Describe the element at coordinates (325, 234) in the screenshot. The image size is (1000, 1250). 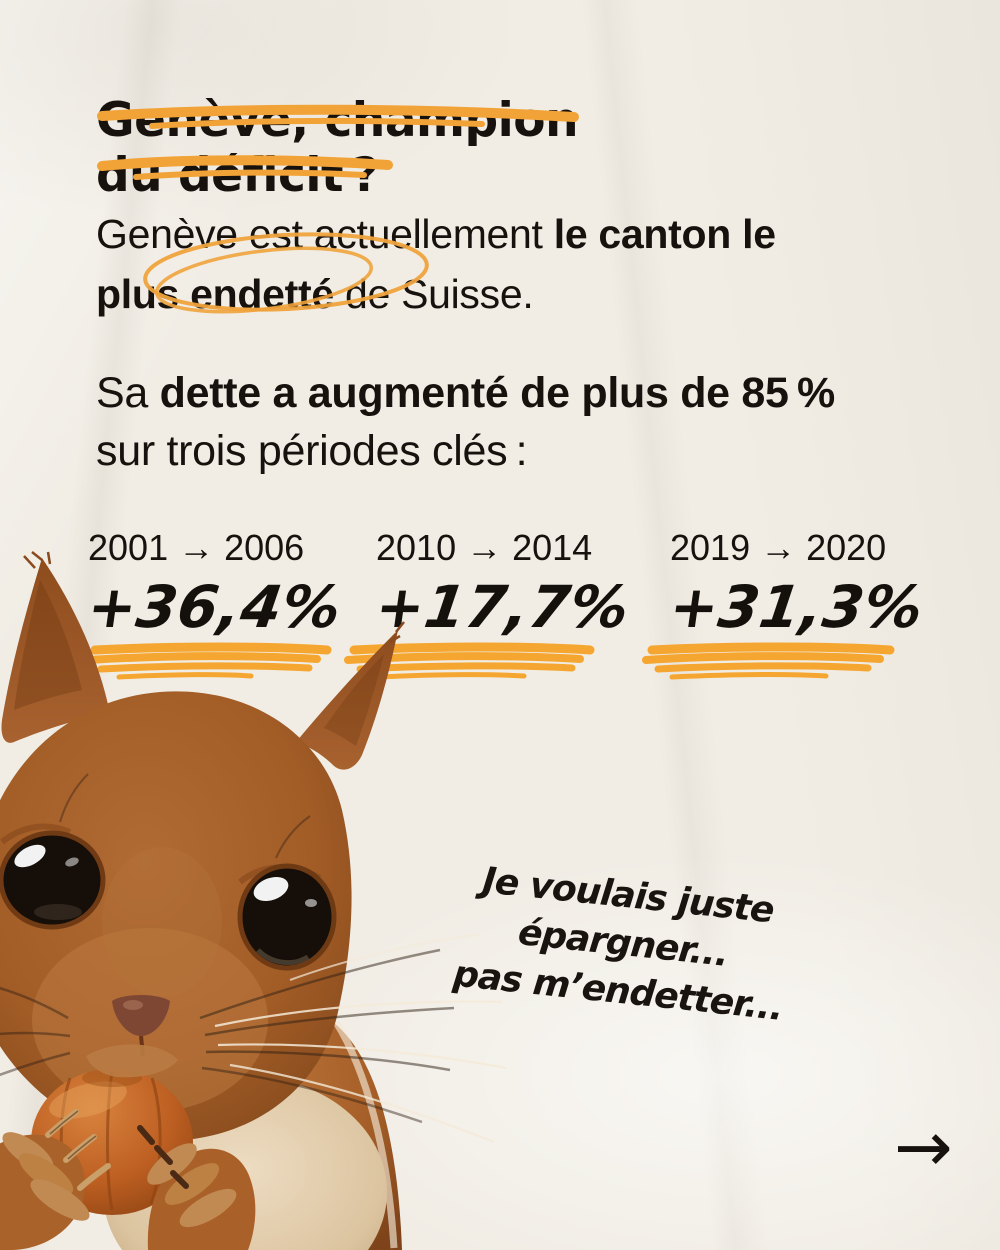
I see `intro-text: Genève est actuellement` at that location.